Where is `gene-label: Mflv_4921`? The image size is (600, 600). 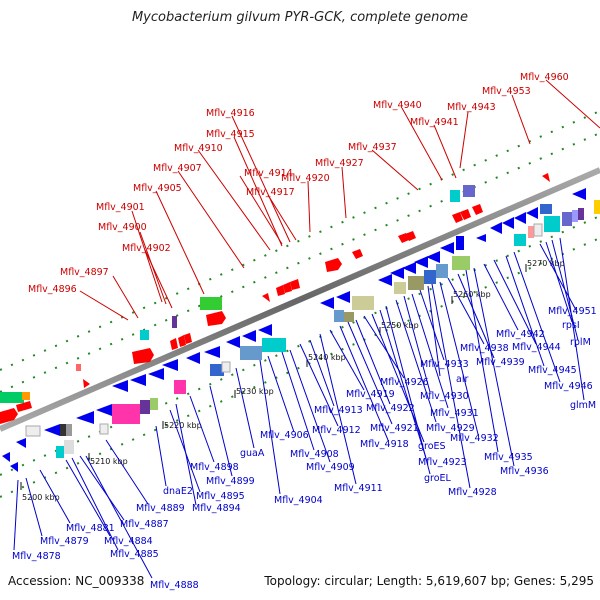 gene-label: Mflv_4921 is located at coordinates (394, 428).